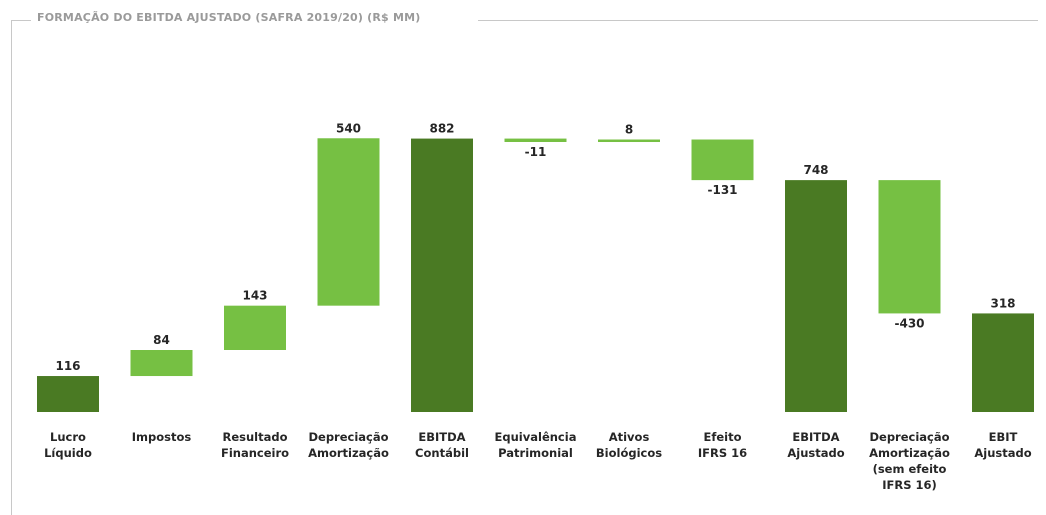  What do you see at coordinates (536, 152) in the screenshot?
I see `value-label-5: -11` at bounding box center [536, 152].